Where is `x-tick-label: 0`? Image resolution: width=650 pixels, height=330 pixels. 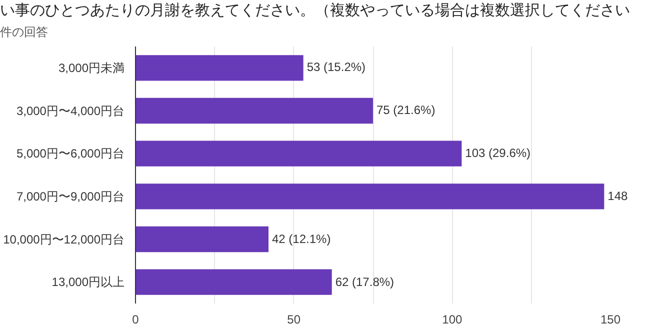
x-tick-label: 0 is located at coordinates (136, 319).